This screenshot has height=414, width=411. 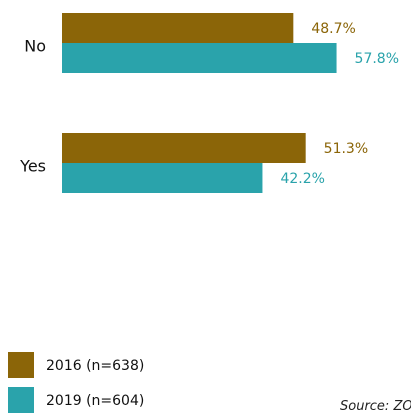 I want to click on legend-label-series-1: 2016 (n=638), so click(x=95, y=366).